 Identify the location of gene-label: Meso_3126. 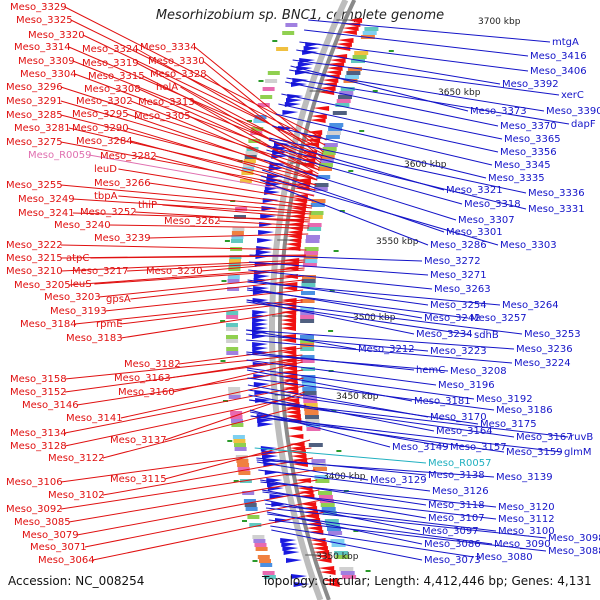
(460, 491).